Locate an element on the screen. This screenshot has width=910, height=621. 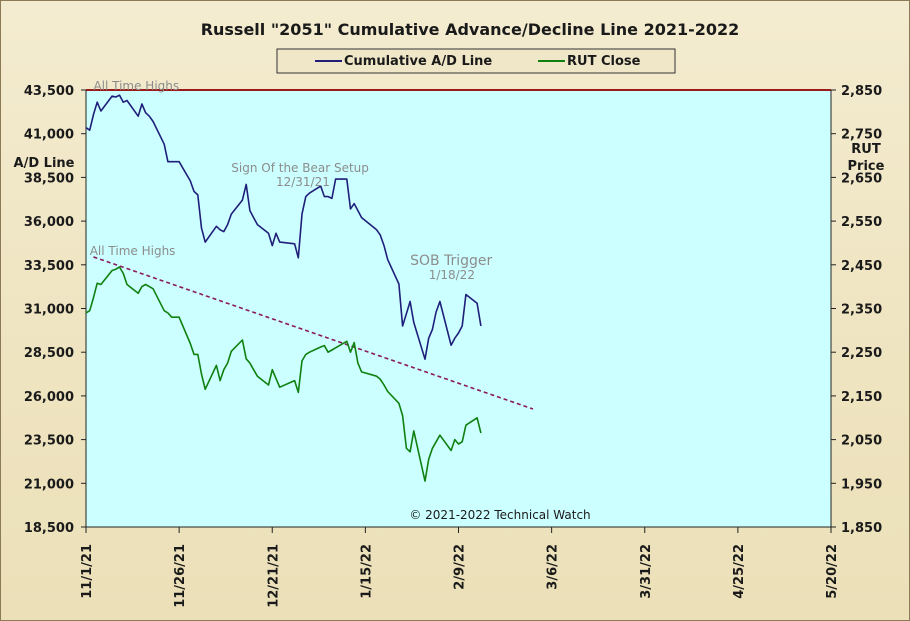
left-tick-label: 28,500 is located at coordinates (49, 353).